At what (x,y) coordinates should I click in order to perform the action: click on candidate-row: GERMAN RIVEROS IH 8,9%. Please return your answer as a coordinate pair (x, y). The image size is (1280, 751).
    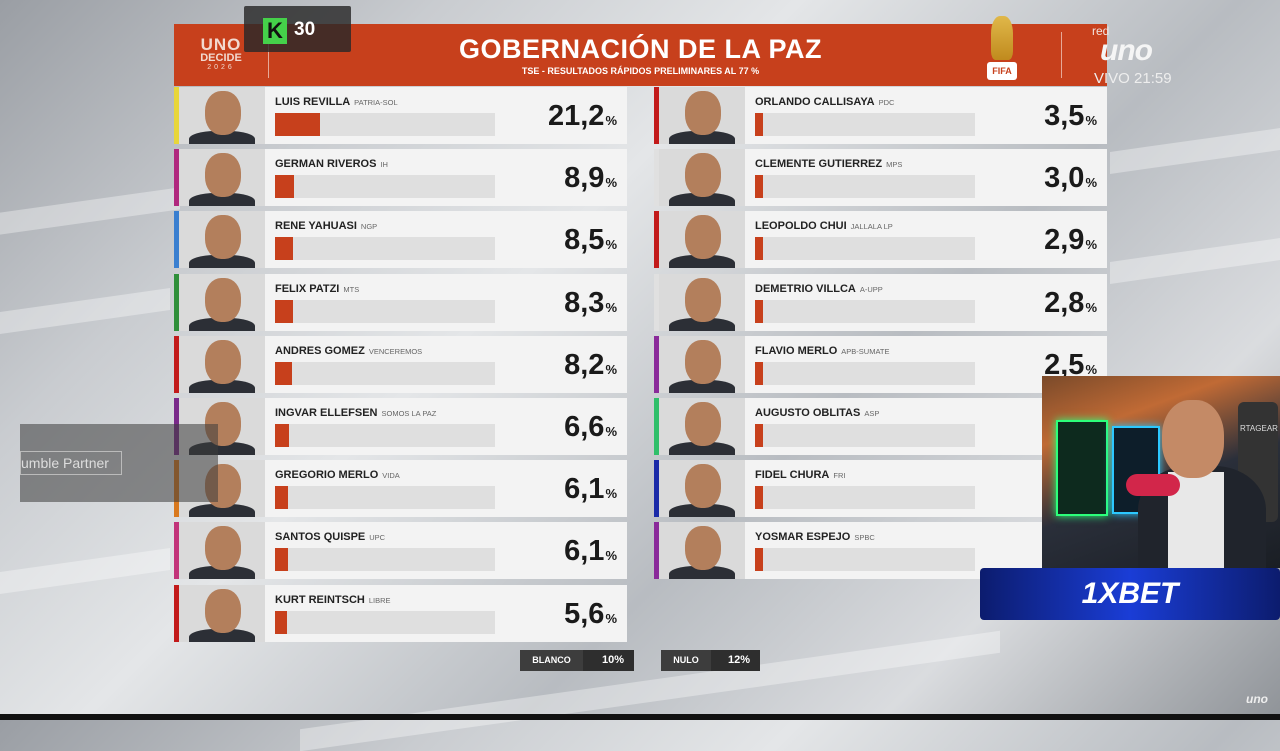
    Looking at the image, I should click on (400, 178).